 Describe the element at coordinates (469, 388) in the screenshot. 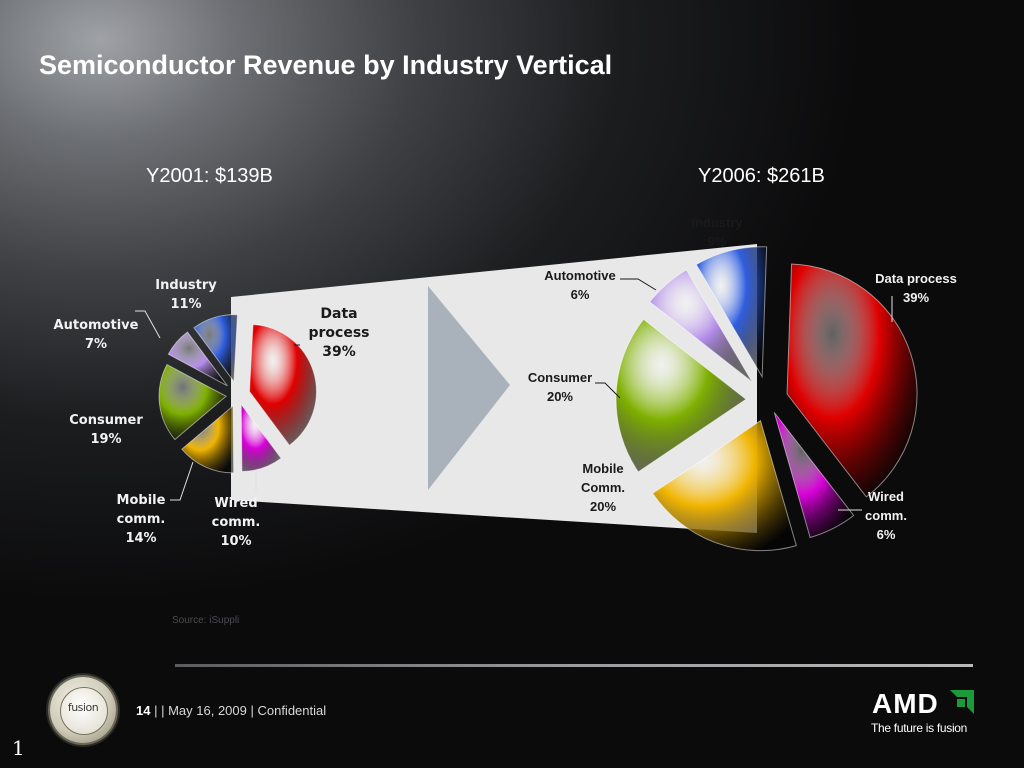

I see `transition-arrow` at that location.